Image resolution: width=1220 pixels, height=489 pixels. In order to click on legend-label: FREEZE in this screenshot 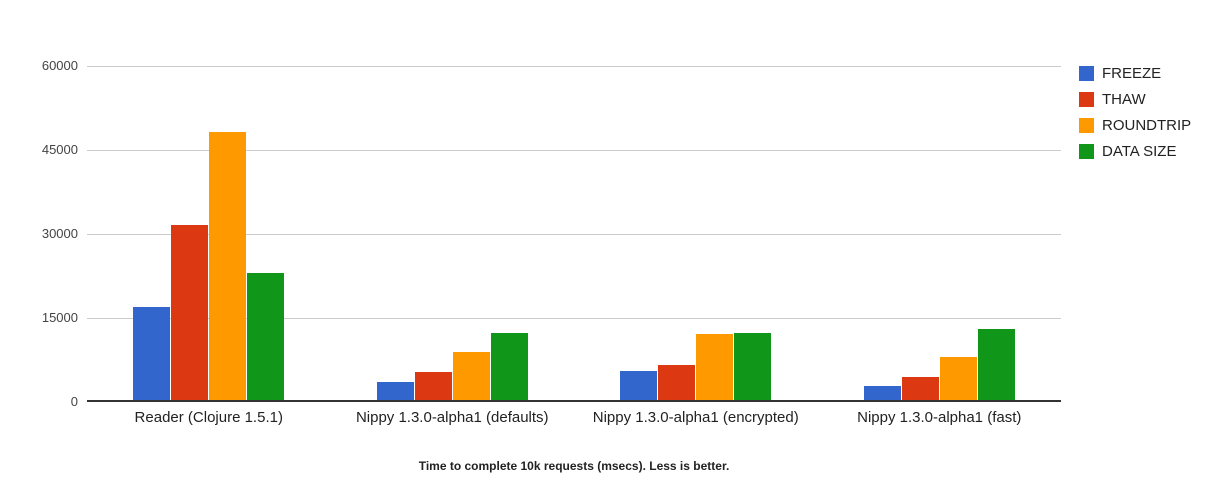, I will do `click(1132, 73)`.